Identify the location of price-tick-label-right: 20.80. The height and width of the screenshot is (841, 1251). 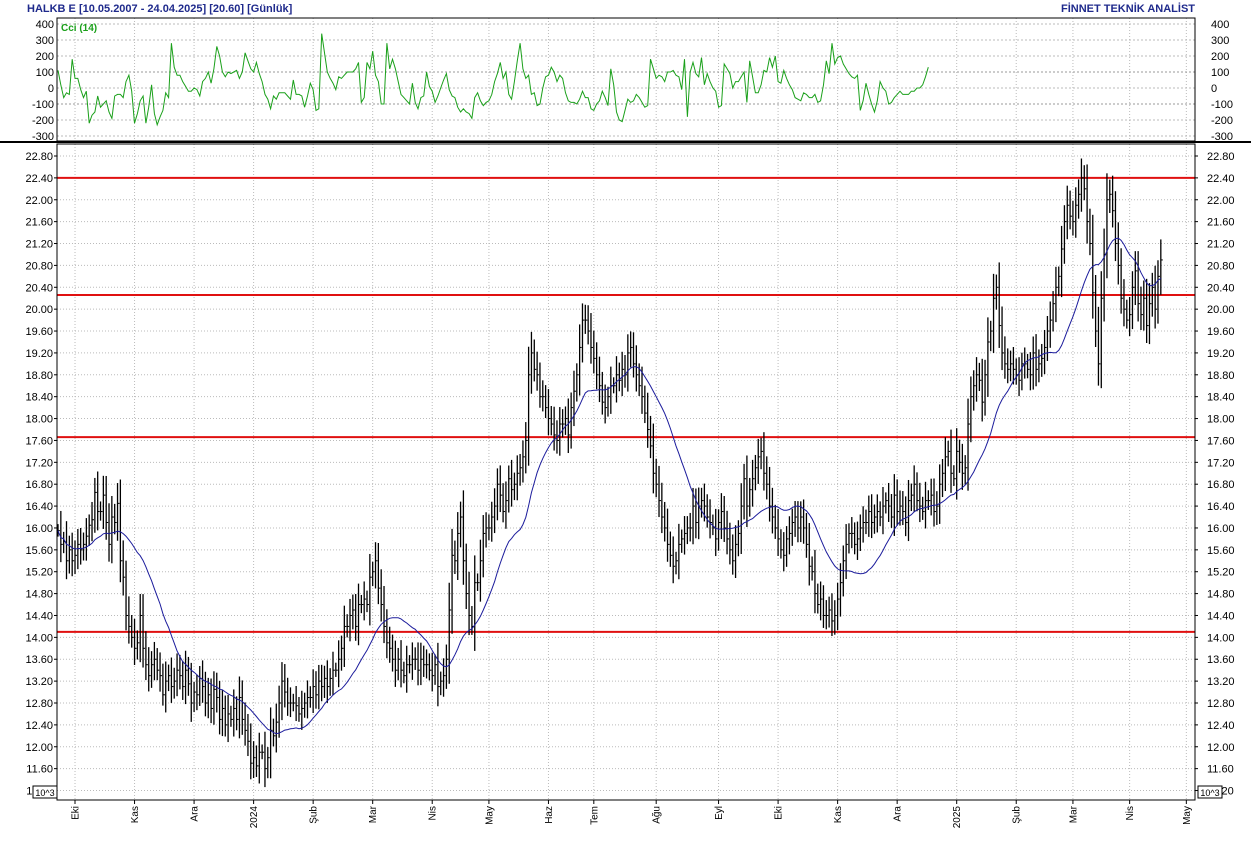
(1221, 266).